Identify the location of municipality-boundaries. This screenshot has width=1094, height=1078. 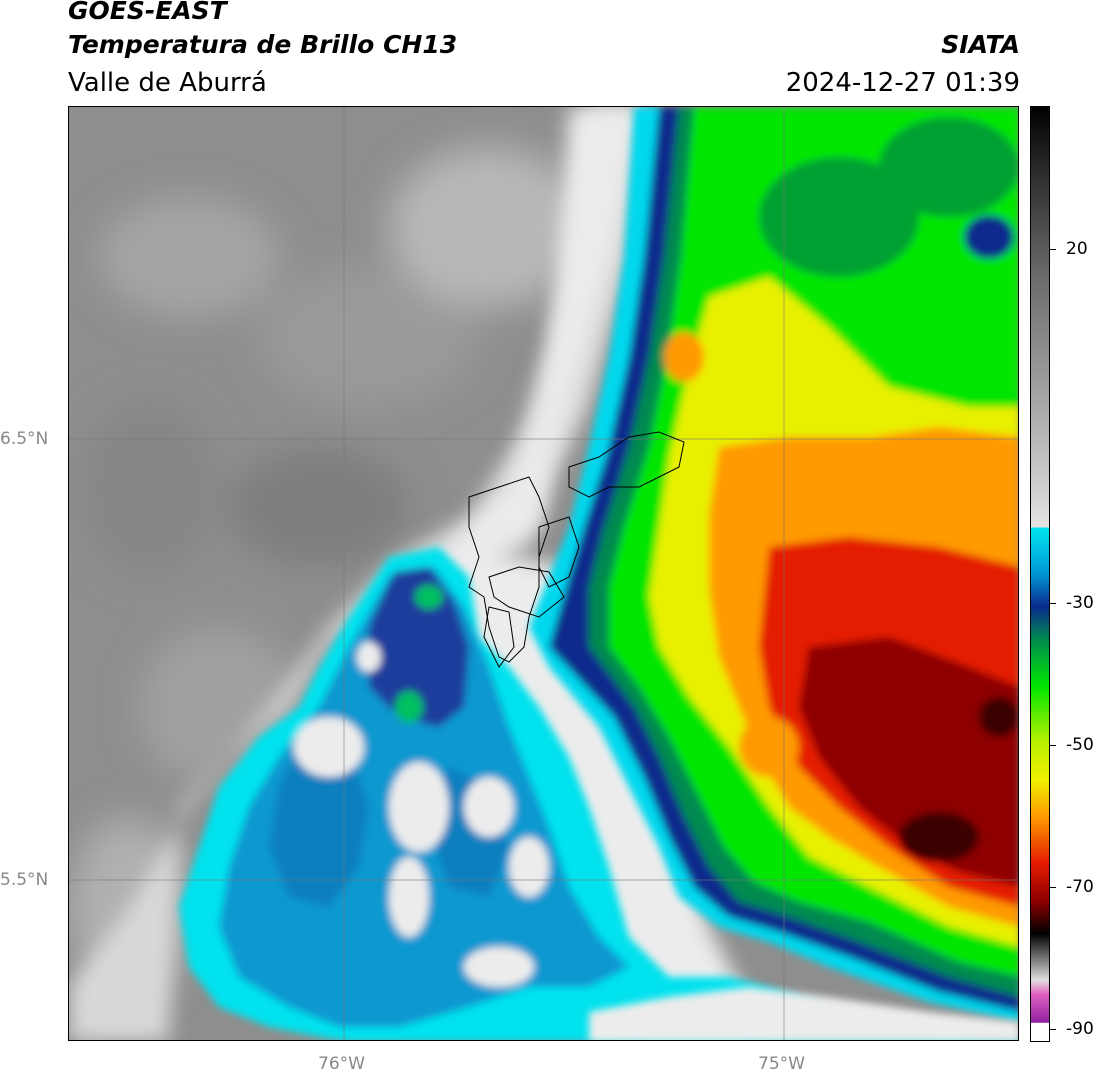
(576, 549).